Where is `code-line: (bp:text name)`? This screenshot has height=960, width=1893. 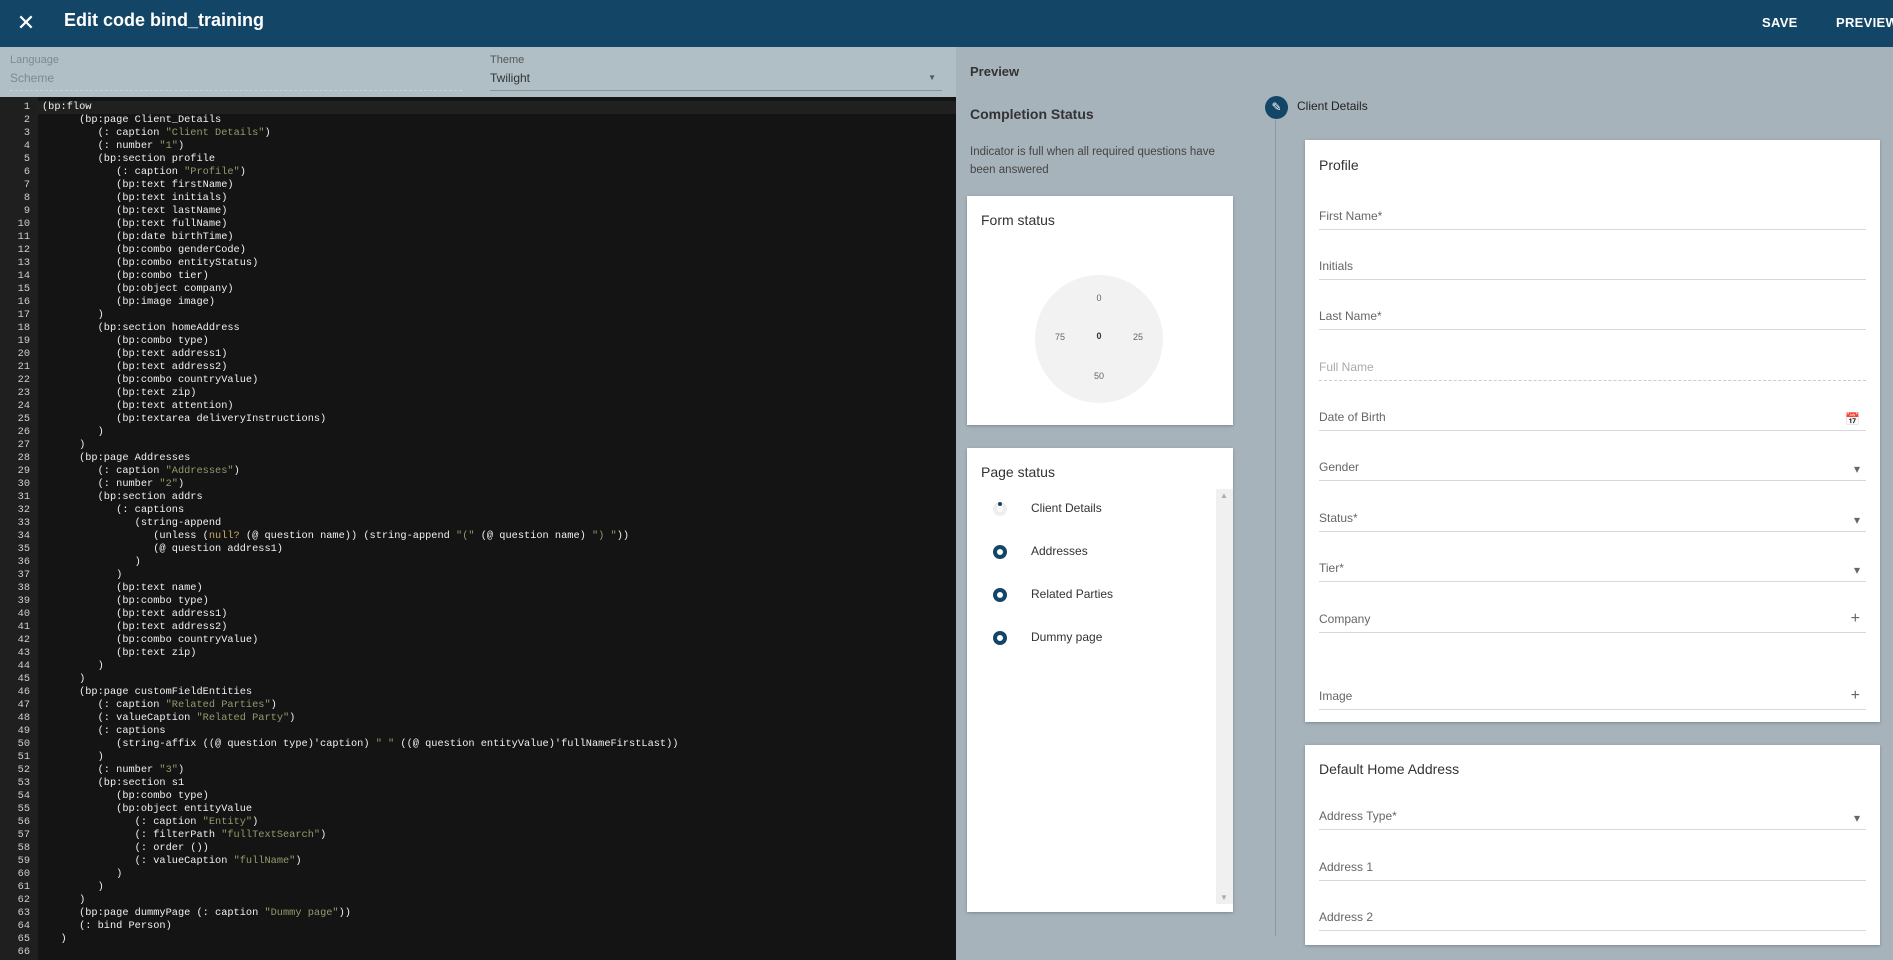
code-line: (bp:text name) is located at coordinates (122, 588).